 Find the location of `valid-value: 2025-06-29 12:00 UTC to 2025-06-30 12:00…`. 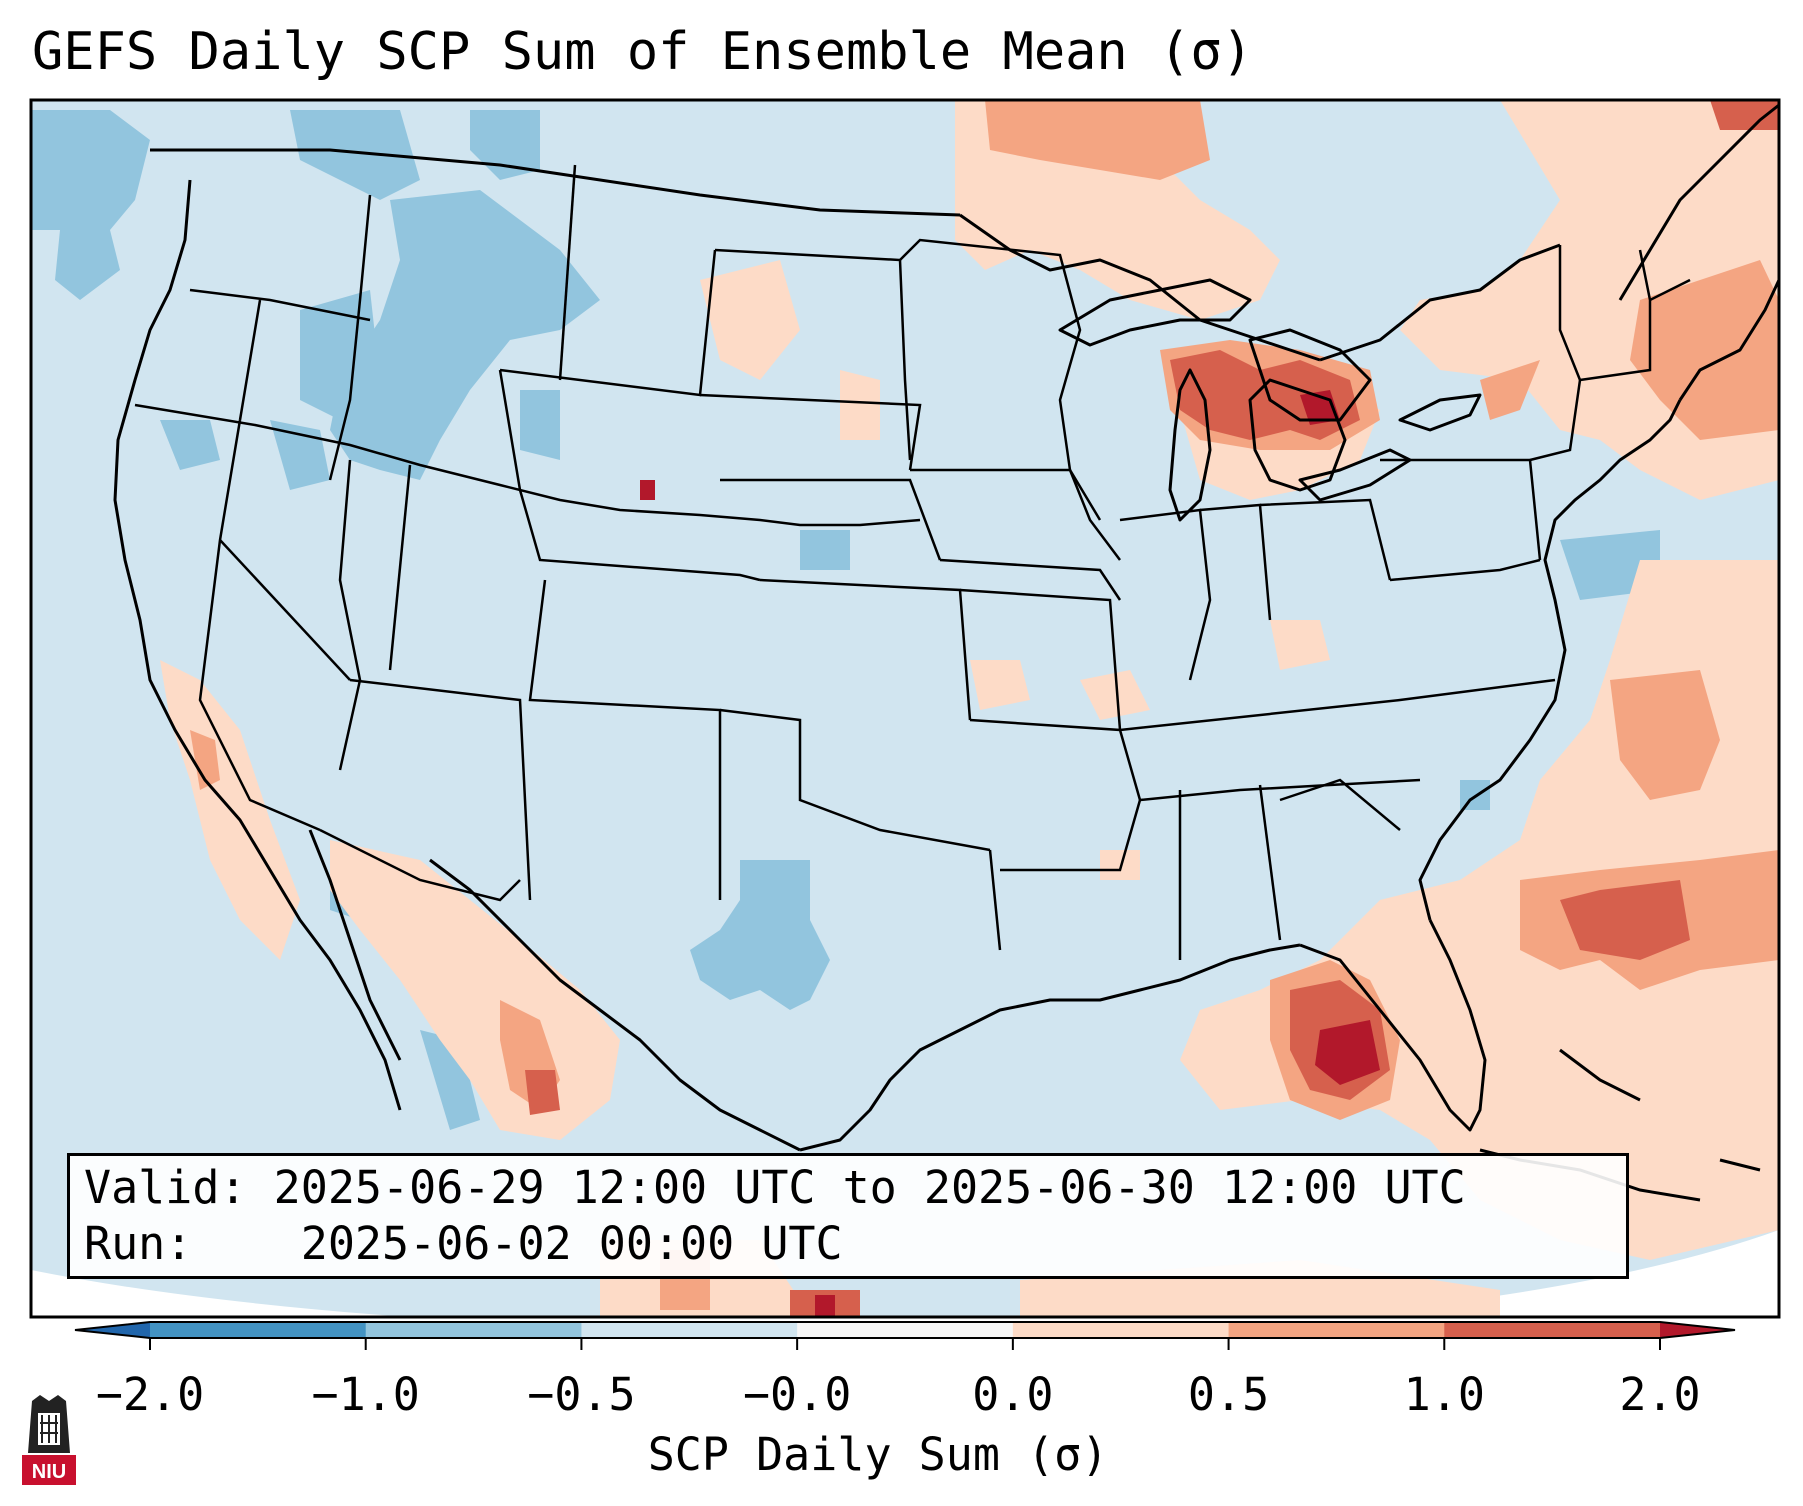

valid-value: 2025-06-29 12:00 UTC to 2025-06-30 12:00… is located at coordinates (869, 1187).